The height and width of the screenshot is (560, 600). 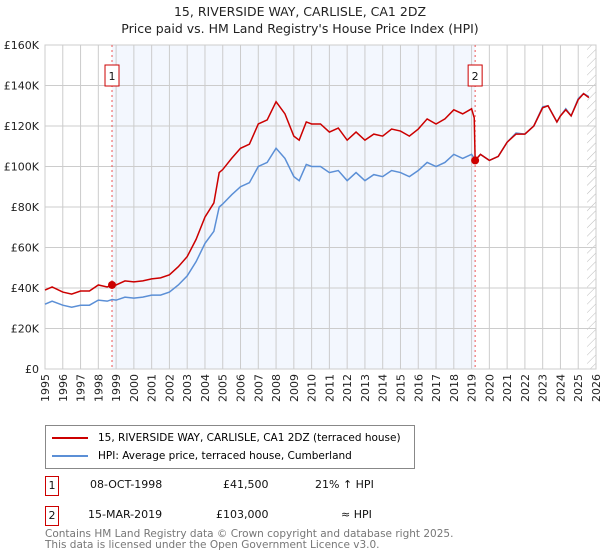 I want to click on x-tick-label: 2015, so click(x=400, y=388).